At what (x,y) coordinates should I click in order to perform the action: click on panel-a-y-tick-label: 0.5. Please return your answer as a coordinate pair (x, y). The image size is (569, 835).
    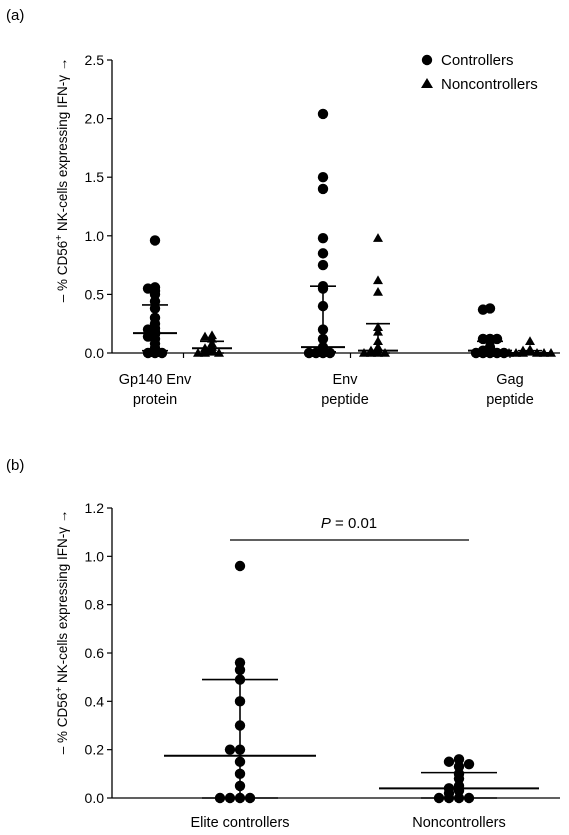
    Looking at the image, I should click on (95, 294).